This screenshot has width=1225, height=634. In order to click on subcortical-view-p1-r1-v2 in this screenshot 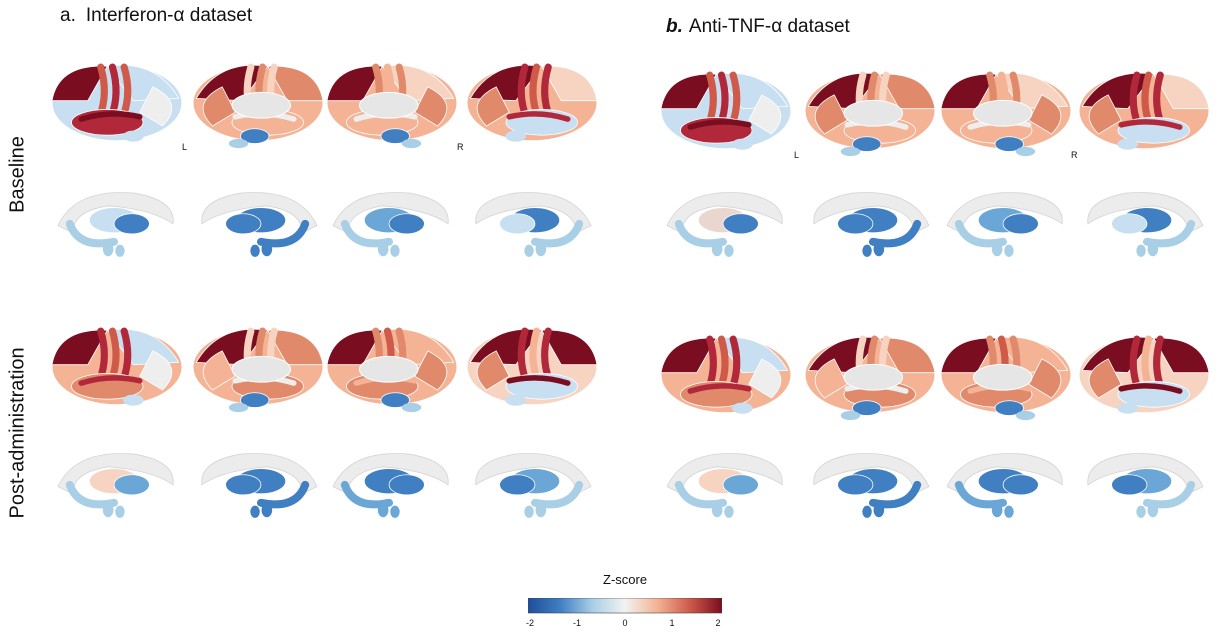, I will do `click(1004, 485)`.